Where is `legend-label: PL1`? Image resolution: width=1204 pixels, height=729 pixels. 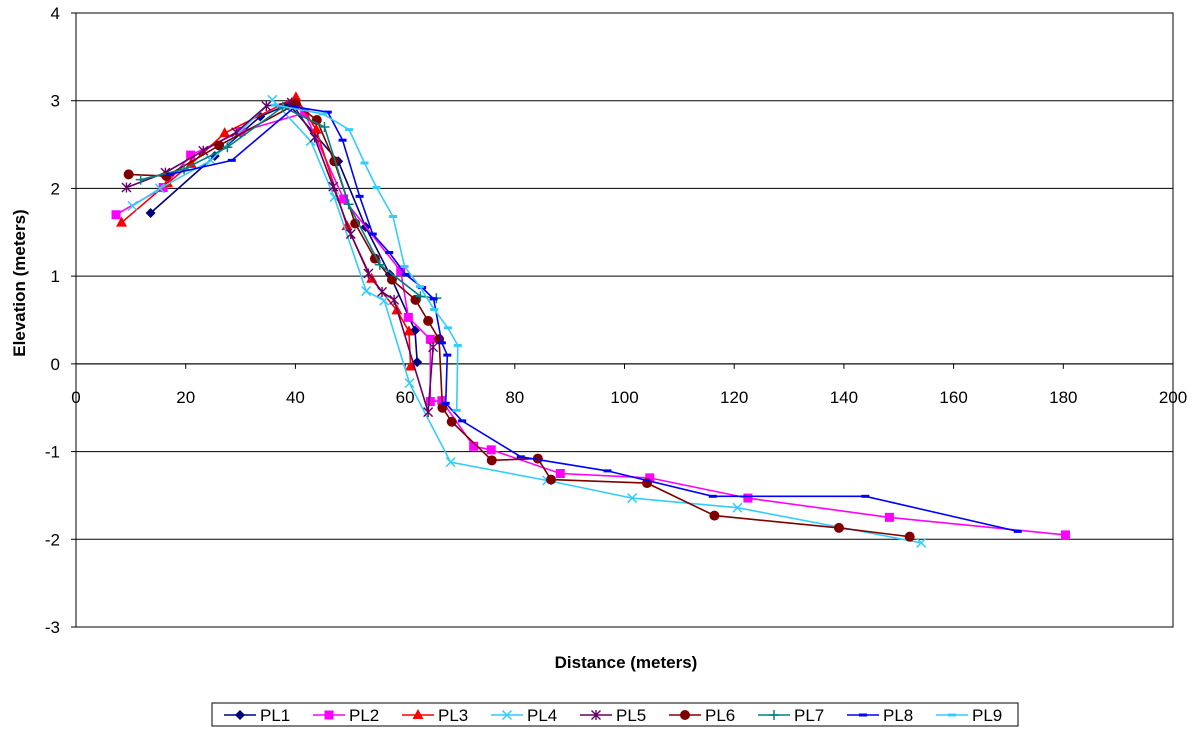 legend-label: PL1 is located at coordinates (275, 715).